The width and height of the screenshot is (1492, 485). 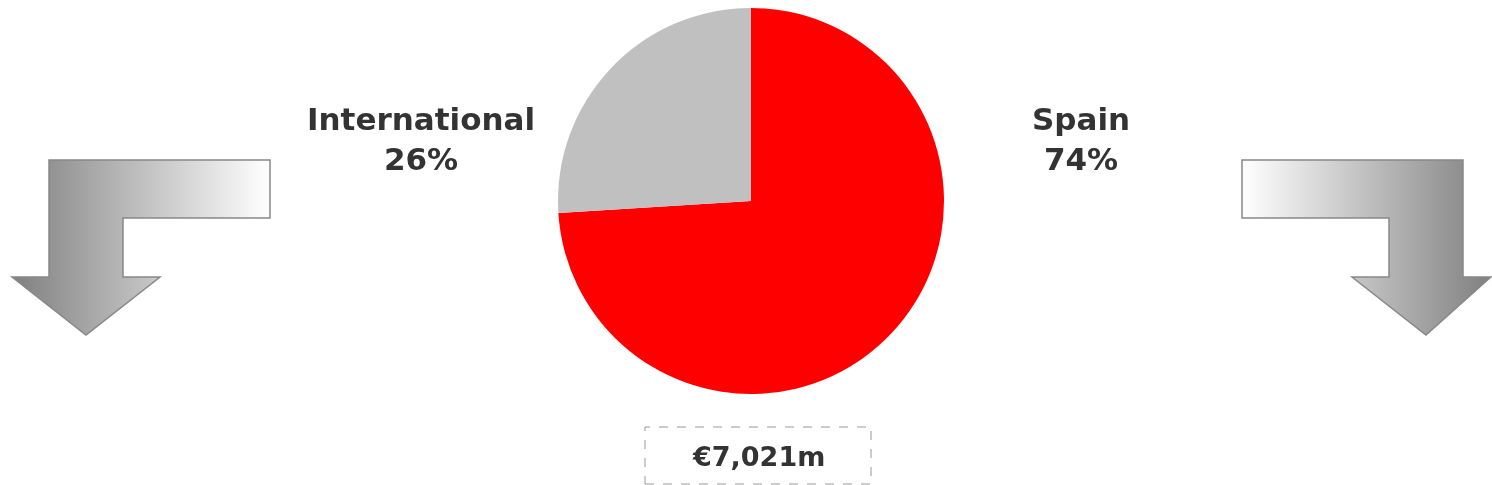 What do you see at coordinates (654, 111) in the screenshot?
I see `pie-slice` at bounding box center [654, 111].